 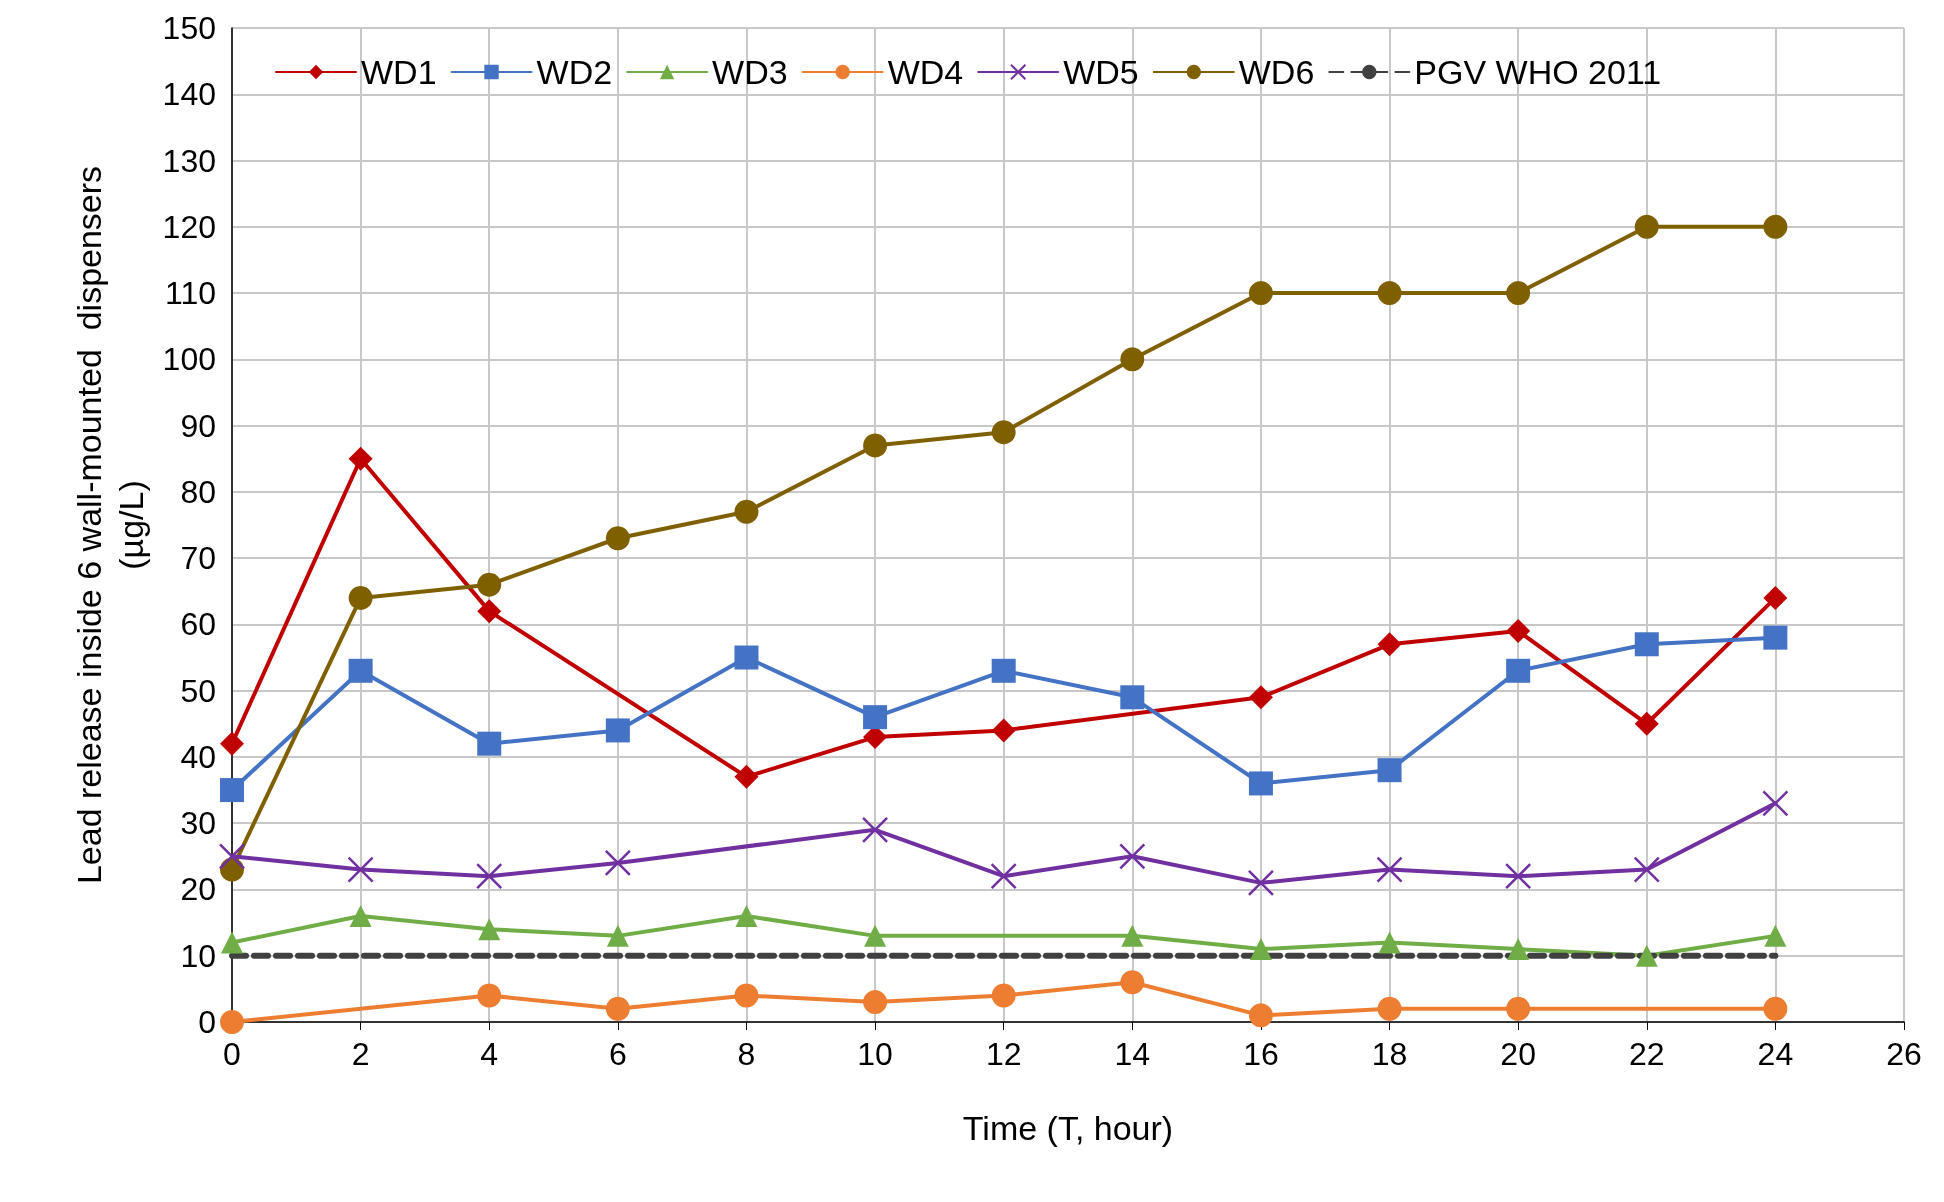 I want to click on y-tick-label: 30, so click(x=198, y=823).